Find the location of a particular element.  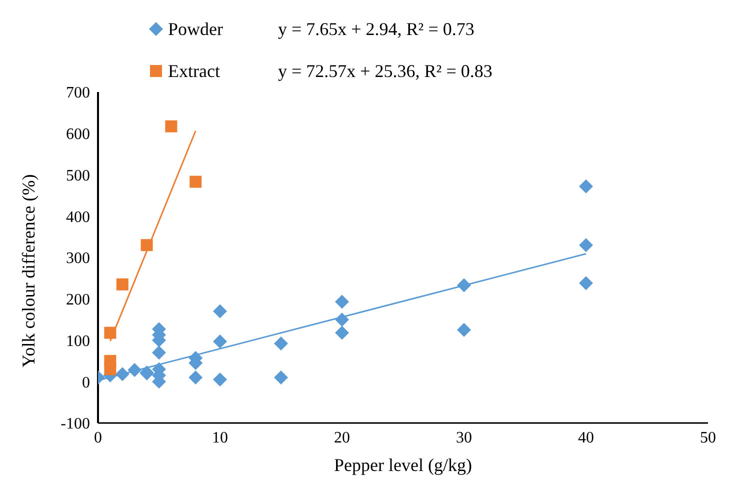

text: y = 72.57x + 25.36, R² = 0.83 is located at coordinates (385, 71).